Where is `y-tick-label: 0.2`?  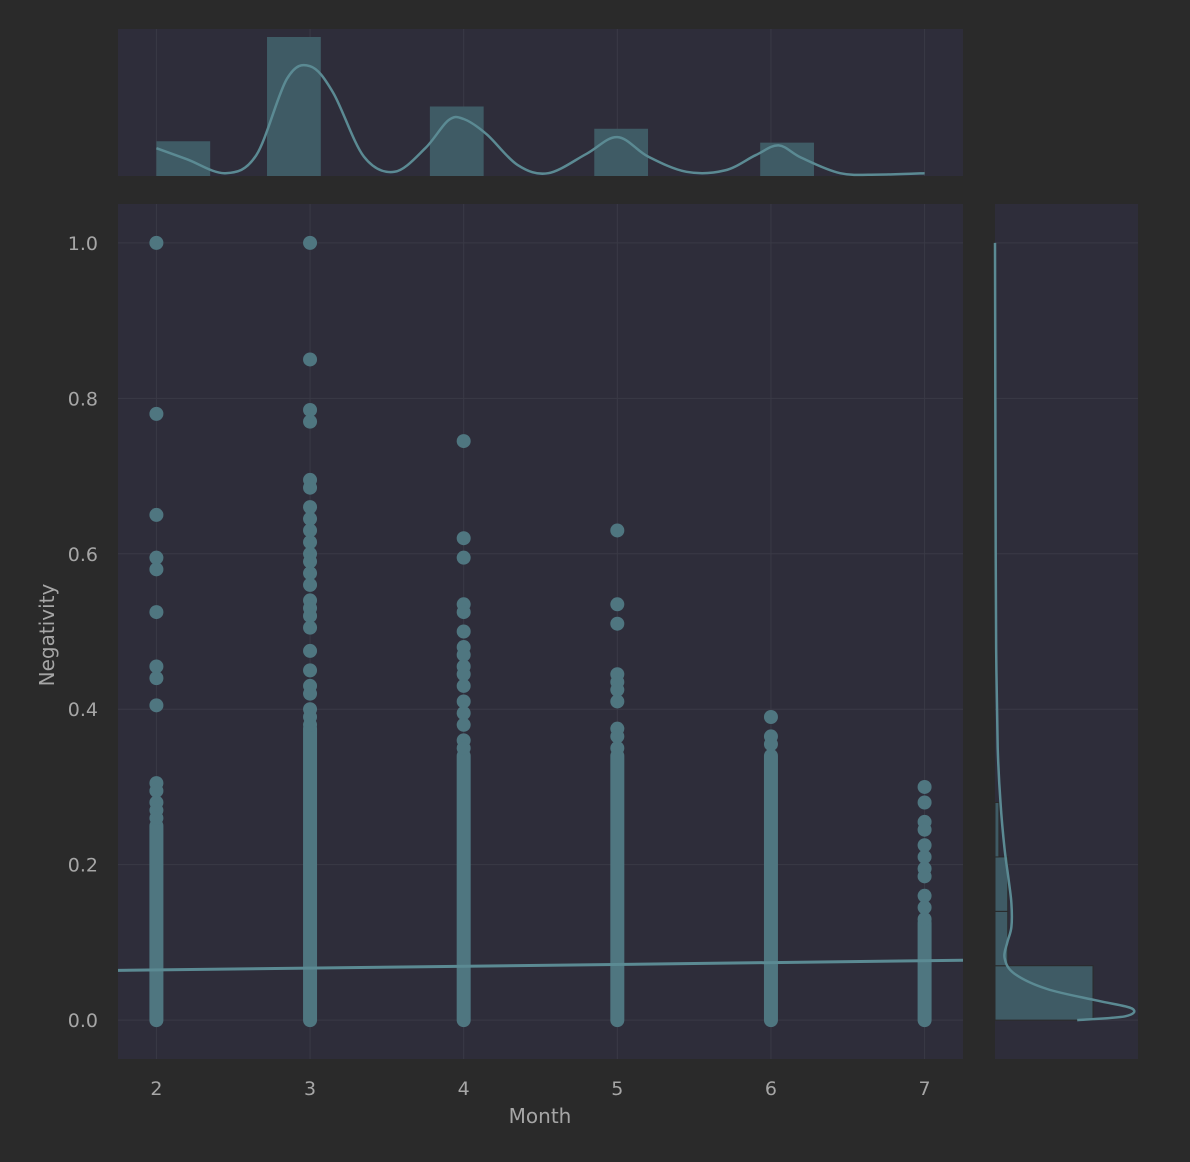
y-tick-label: 0.2 is located at coordinates (83, 866).